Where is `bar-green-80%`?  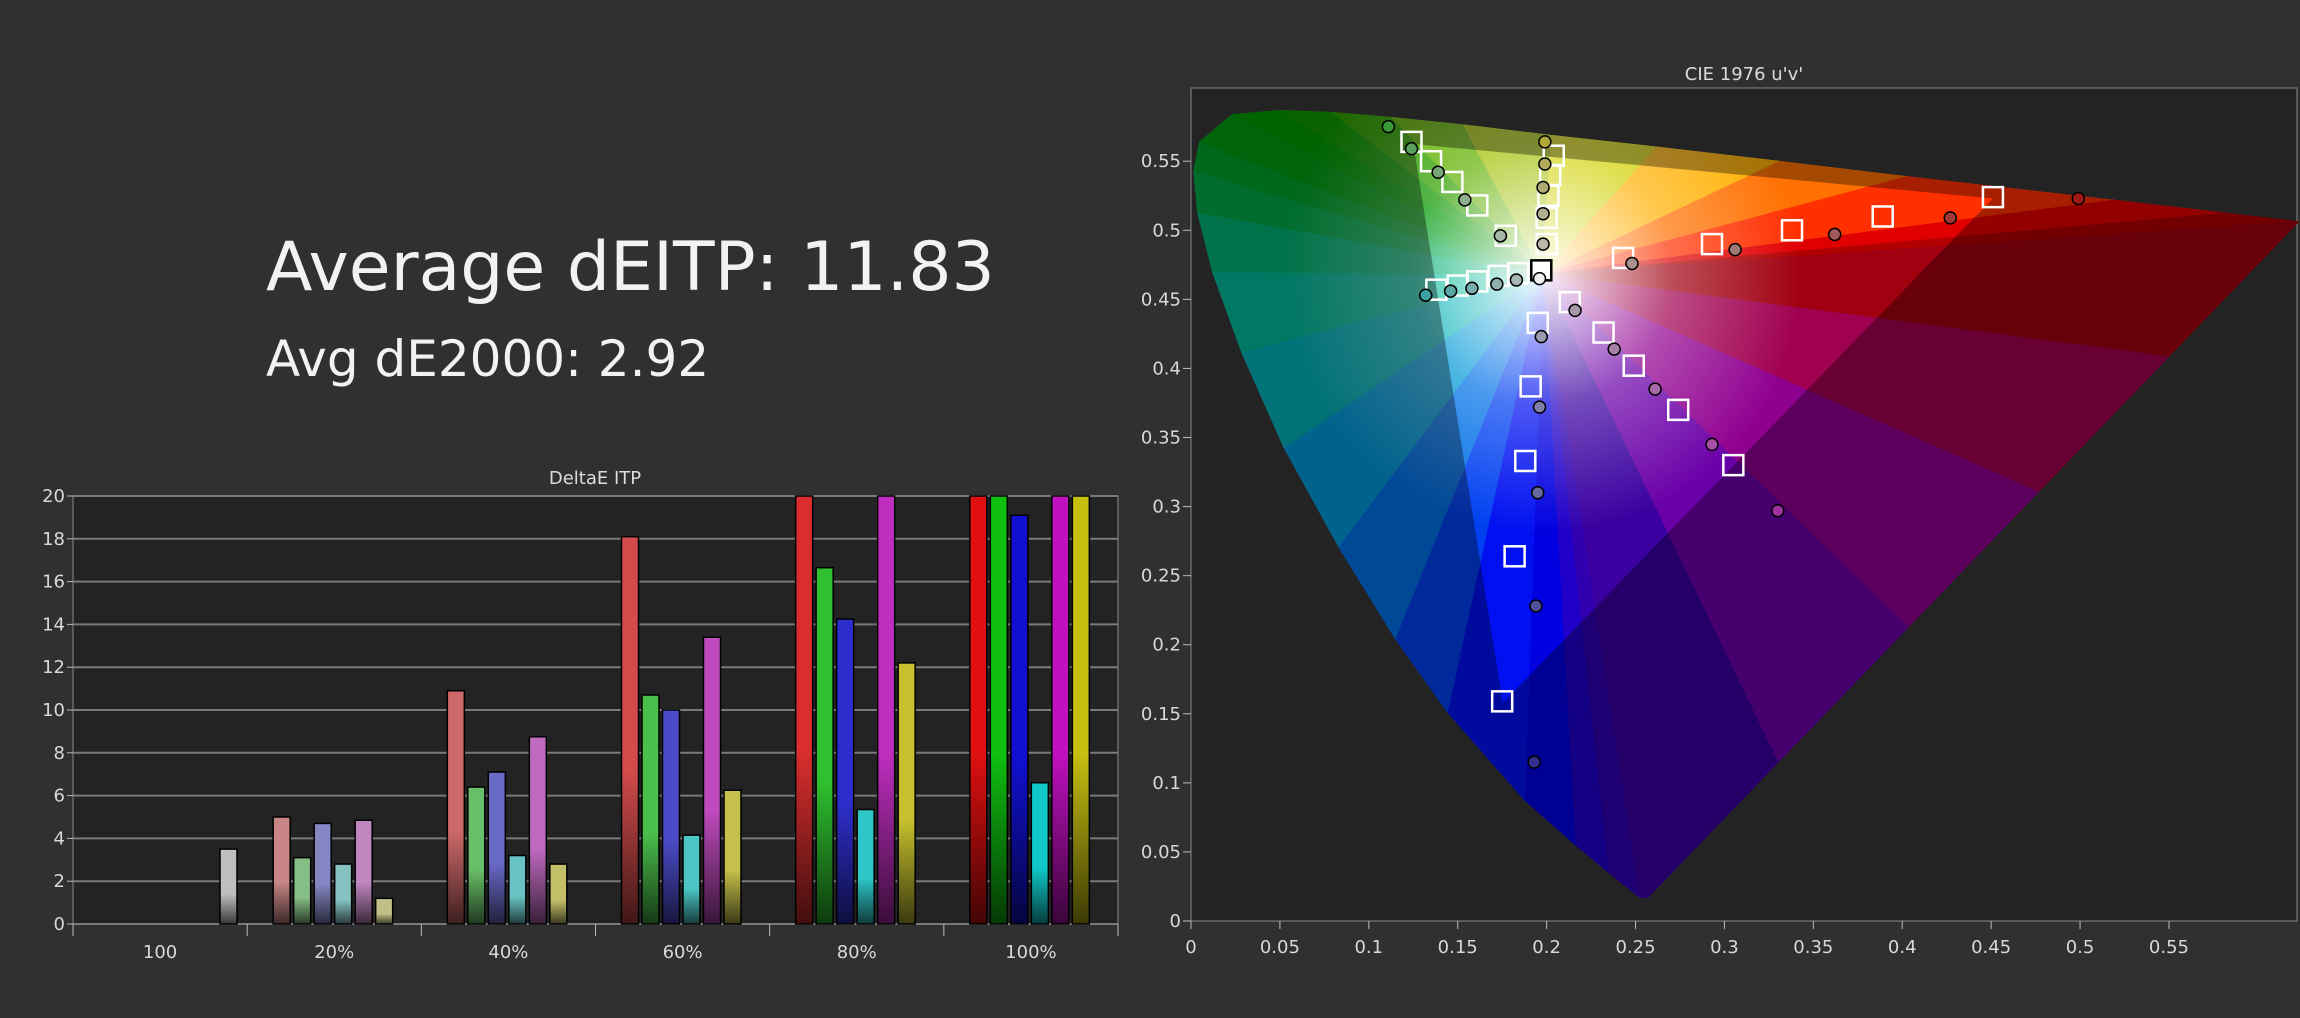 bar-green-80% is located at coordinates (824, 745).